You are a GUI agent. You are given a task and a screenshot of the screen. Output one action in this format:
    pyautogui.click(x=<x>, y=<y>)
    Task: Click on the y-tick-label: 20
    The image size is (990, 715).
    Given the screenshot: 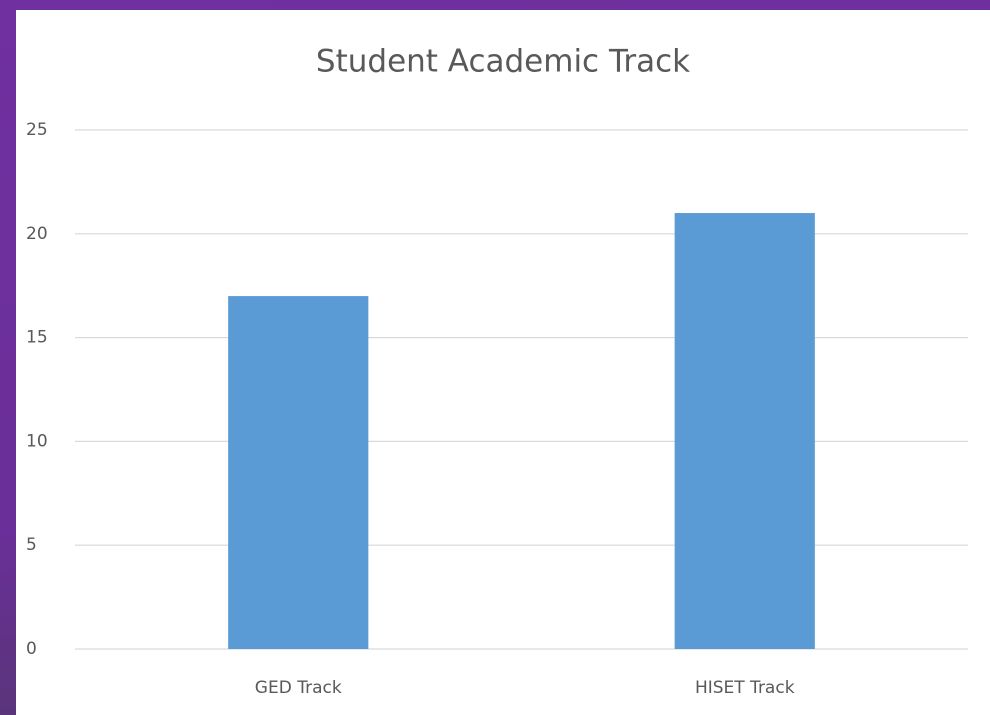 What is the action you would take?
    pyautogui.click(x=37, y=234)
    